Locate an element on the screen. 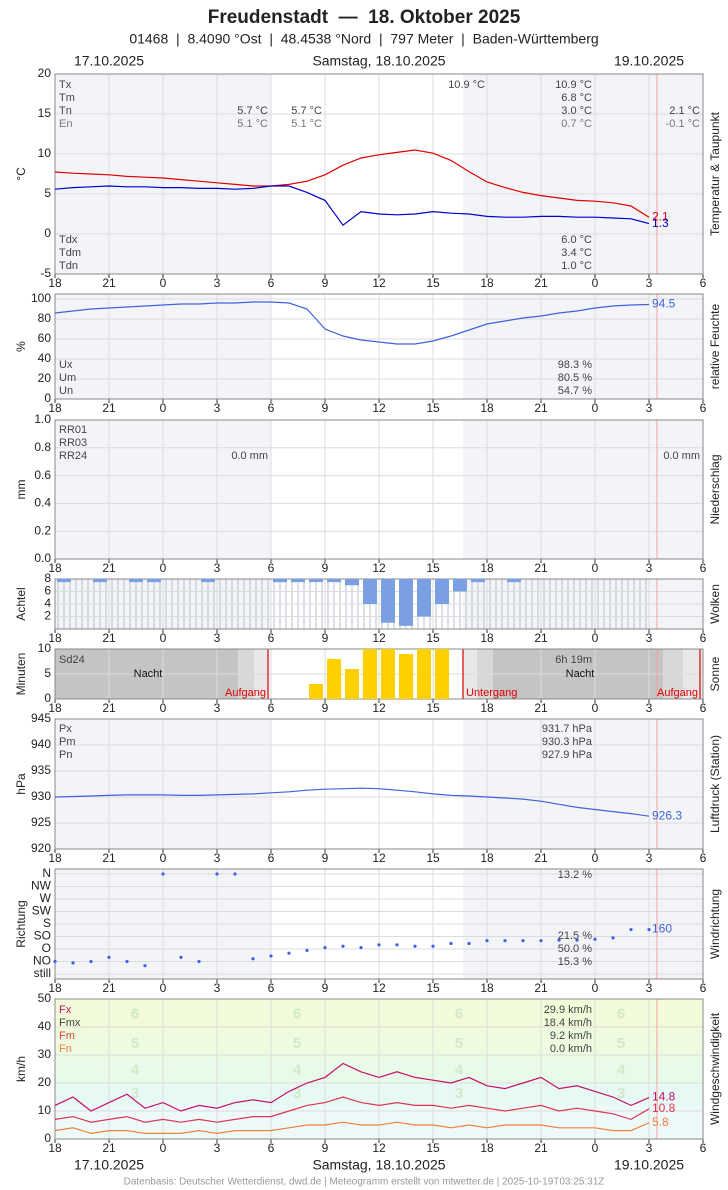  annotation: 98.3 % is located at coordinates (575, 365).